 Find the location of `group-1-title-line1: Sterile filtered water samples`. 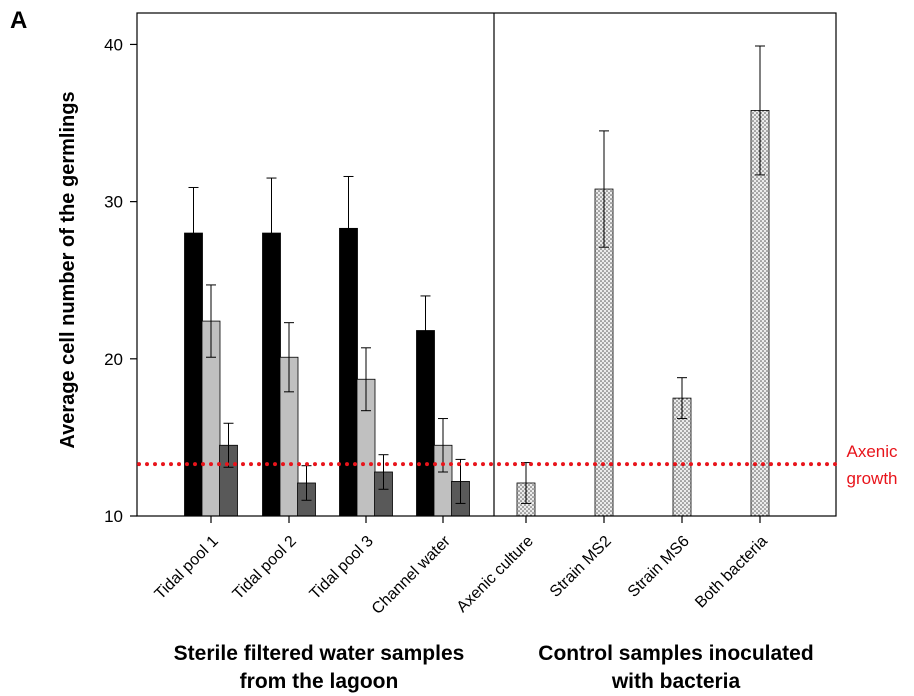

group-1-title-line1: Sterile filtered water samples is located at coordinates (319, 653).